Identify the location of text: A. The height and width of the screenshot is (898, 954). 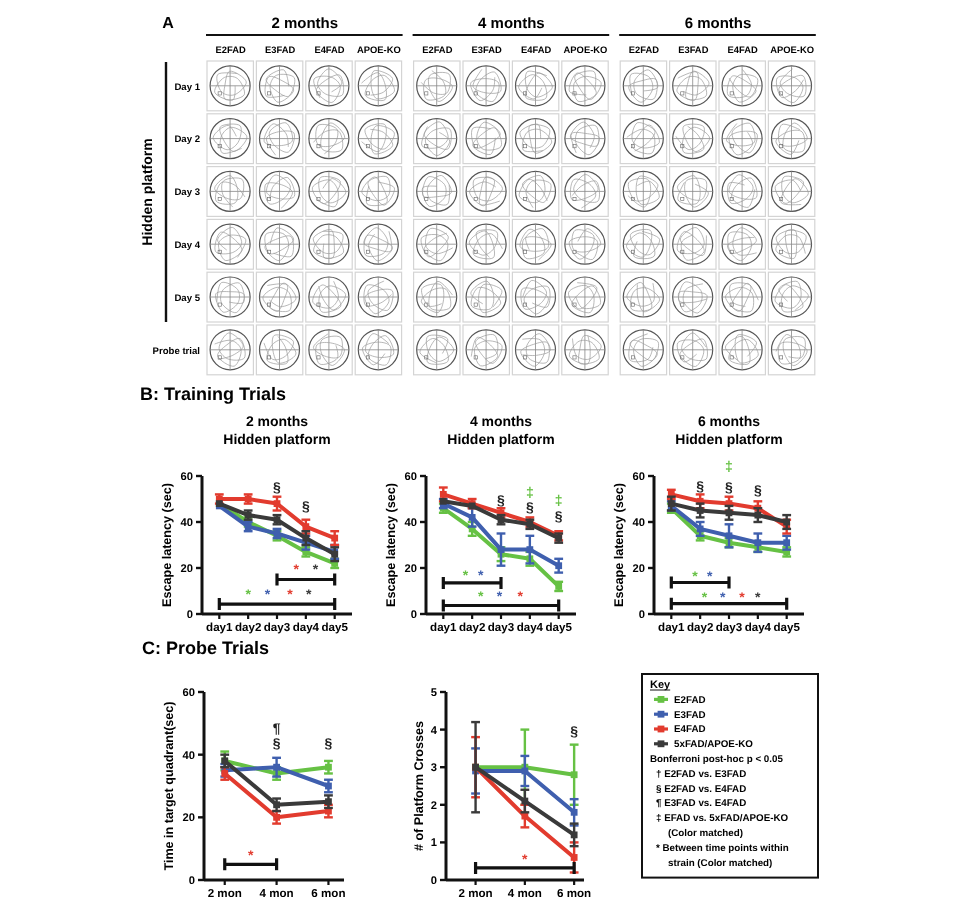
(168, 23).